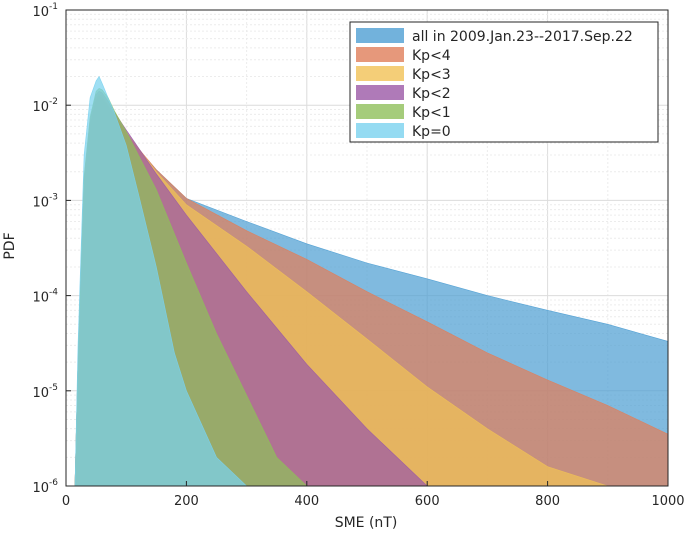 The height and width of the screenshot is (536, 685). Describe the element at coordinates (522, 37) in the screenshot. I see `legend-label: all in 2009.Jan.23--2017.Sep.22` at that location.